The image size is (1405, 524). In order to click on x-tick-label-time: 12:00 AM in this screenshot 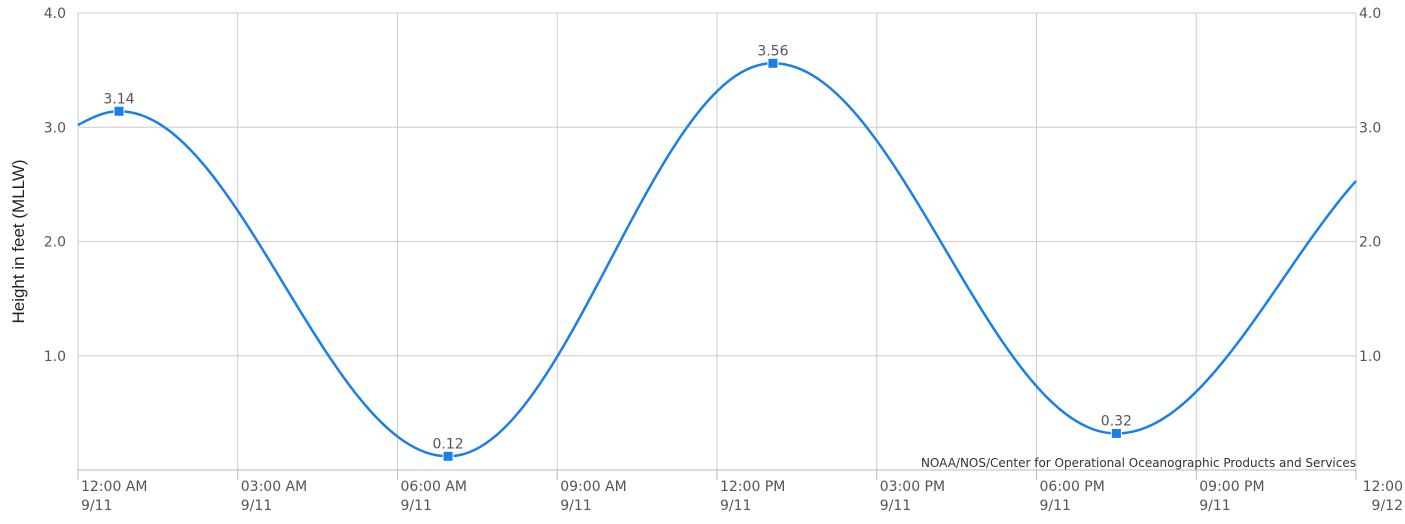, I will do `click(114, 487)`.